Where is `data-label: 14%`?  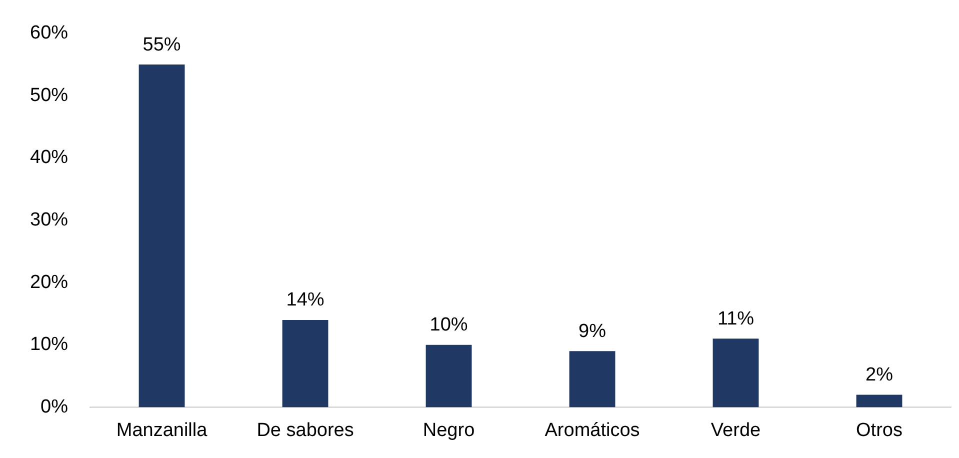 data-label: 14% is located at coordinates (305, 300).